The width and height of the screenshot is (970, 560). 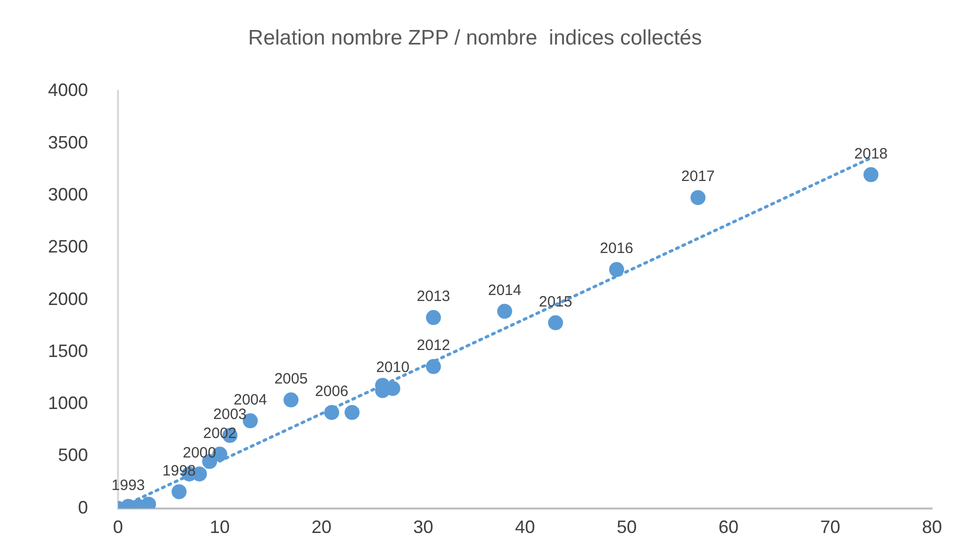 What do you see at coordinates (331, 391) in the screenshot?
I see `annotation: 2006` at bounding box center [331, 391].